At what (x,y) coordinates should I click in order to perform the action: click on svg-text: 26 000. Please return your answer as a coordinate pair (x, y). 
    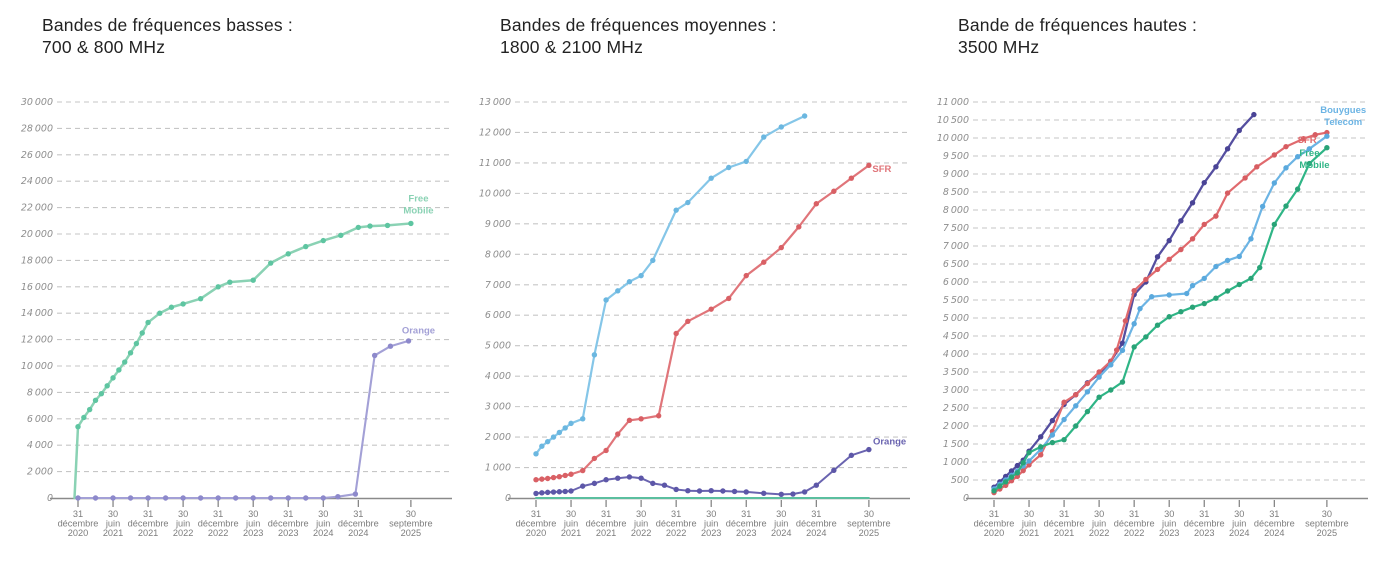
    Looking at the image, I should click on (37, 155).